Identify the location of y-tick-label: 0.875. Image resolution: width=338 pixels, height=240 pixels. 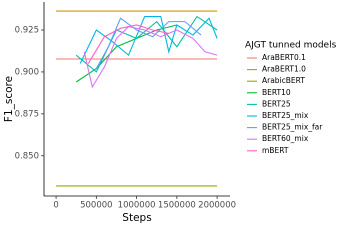
(27, 114).